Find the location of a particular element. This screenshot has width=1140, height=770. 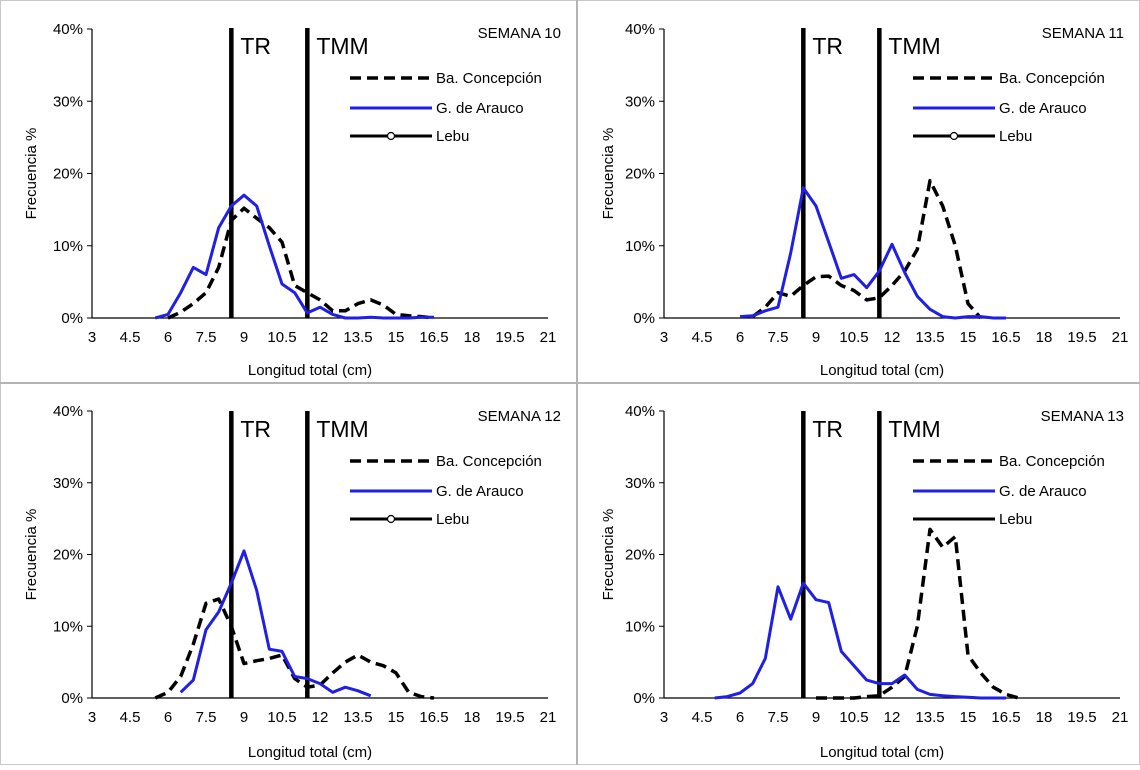

panel-title: SEMANA 11 is located at coordinates (1083, 33).